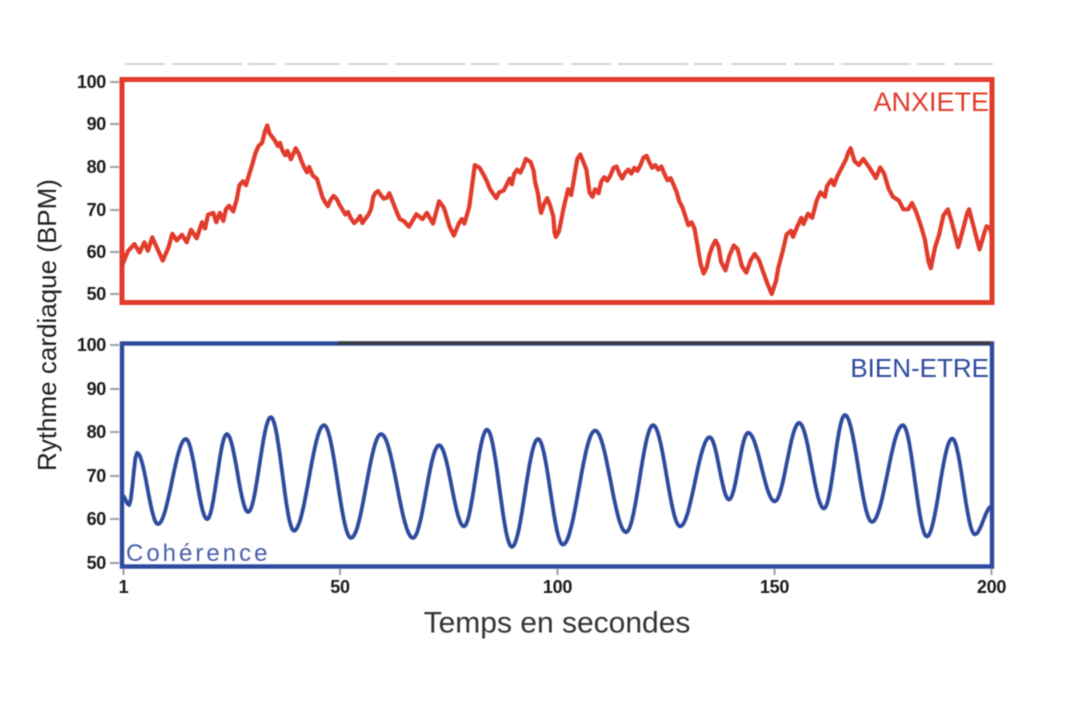 The height and width of the screenshot is (704, 1066). Describe the element at coordinates (47, 325) in the screenshot. I see `svg-text: Rythme cardiaque (BPM)` at that location.